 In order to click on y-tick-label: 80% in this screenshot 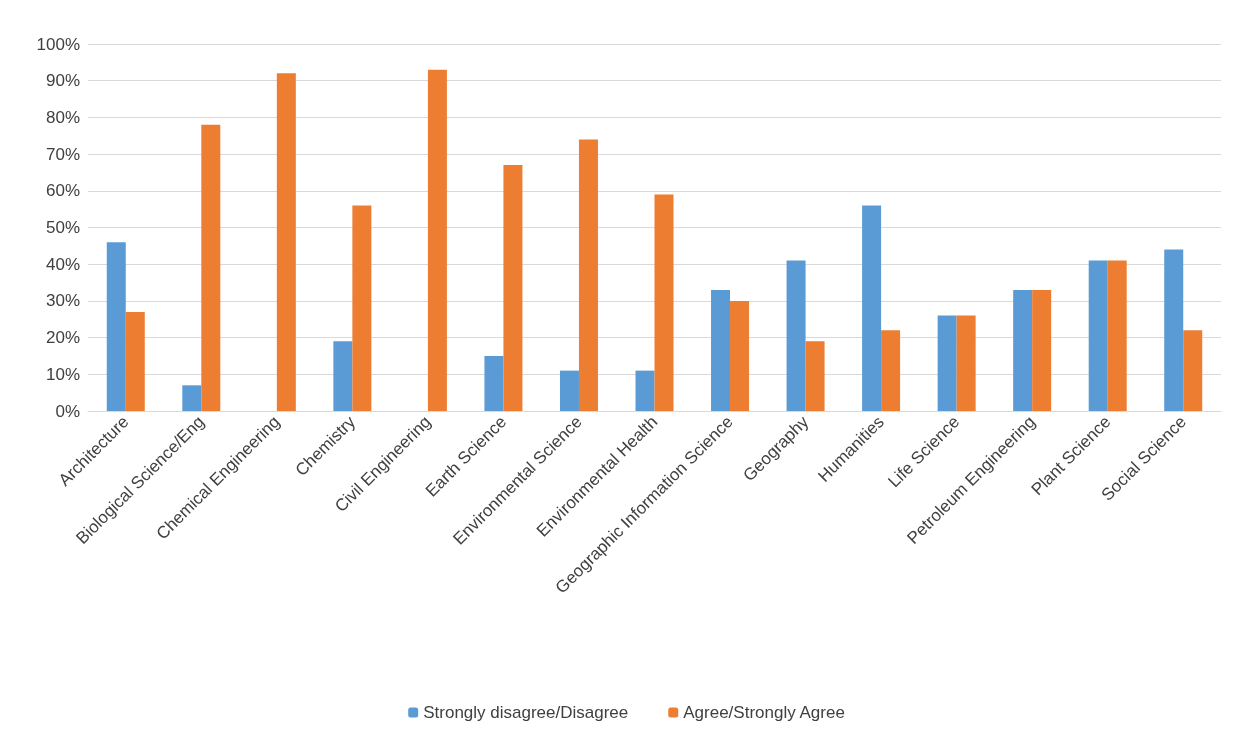, I will do `click(62, 117)`.